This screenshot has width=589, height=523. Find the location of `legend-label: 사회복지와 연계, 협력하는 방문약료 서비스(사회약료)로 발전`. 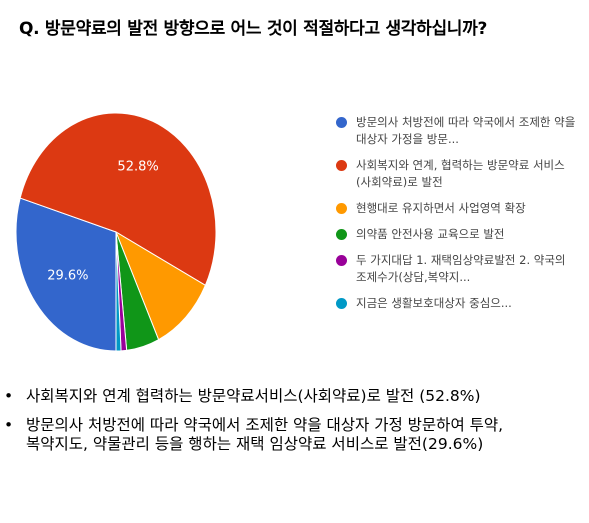

legend-label: 사회복지와 연계, 협력하는 방문약료 서비스(사회약료)로 발전 is located at coordinates (460, 173).